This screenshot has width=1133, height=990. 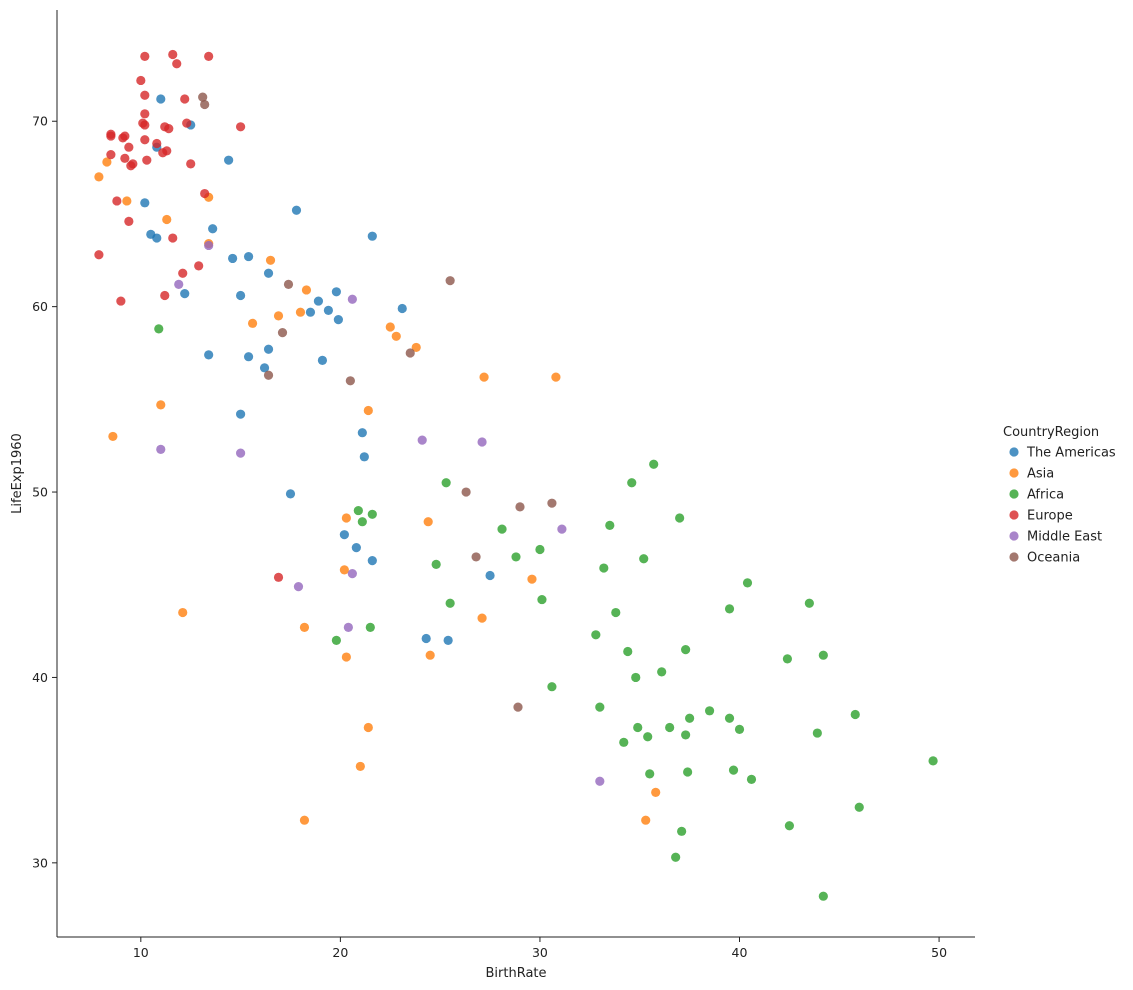 What do you see at coordinates (40, 121) in the screenshot?
I see `y-tick-label: 70` at bounding box center [40, 121].